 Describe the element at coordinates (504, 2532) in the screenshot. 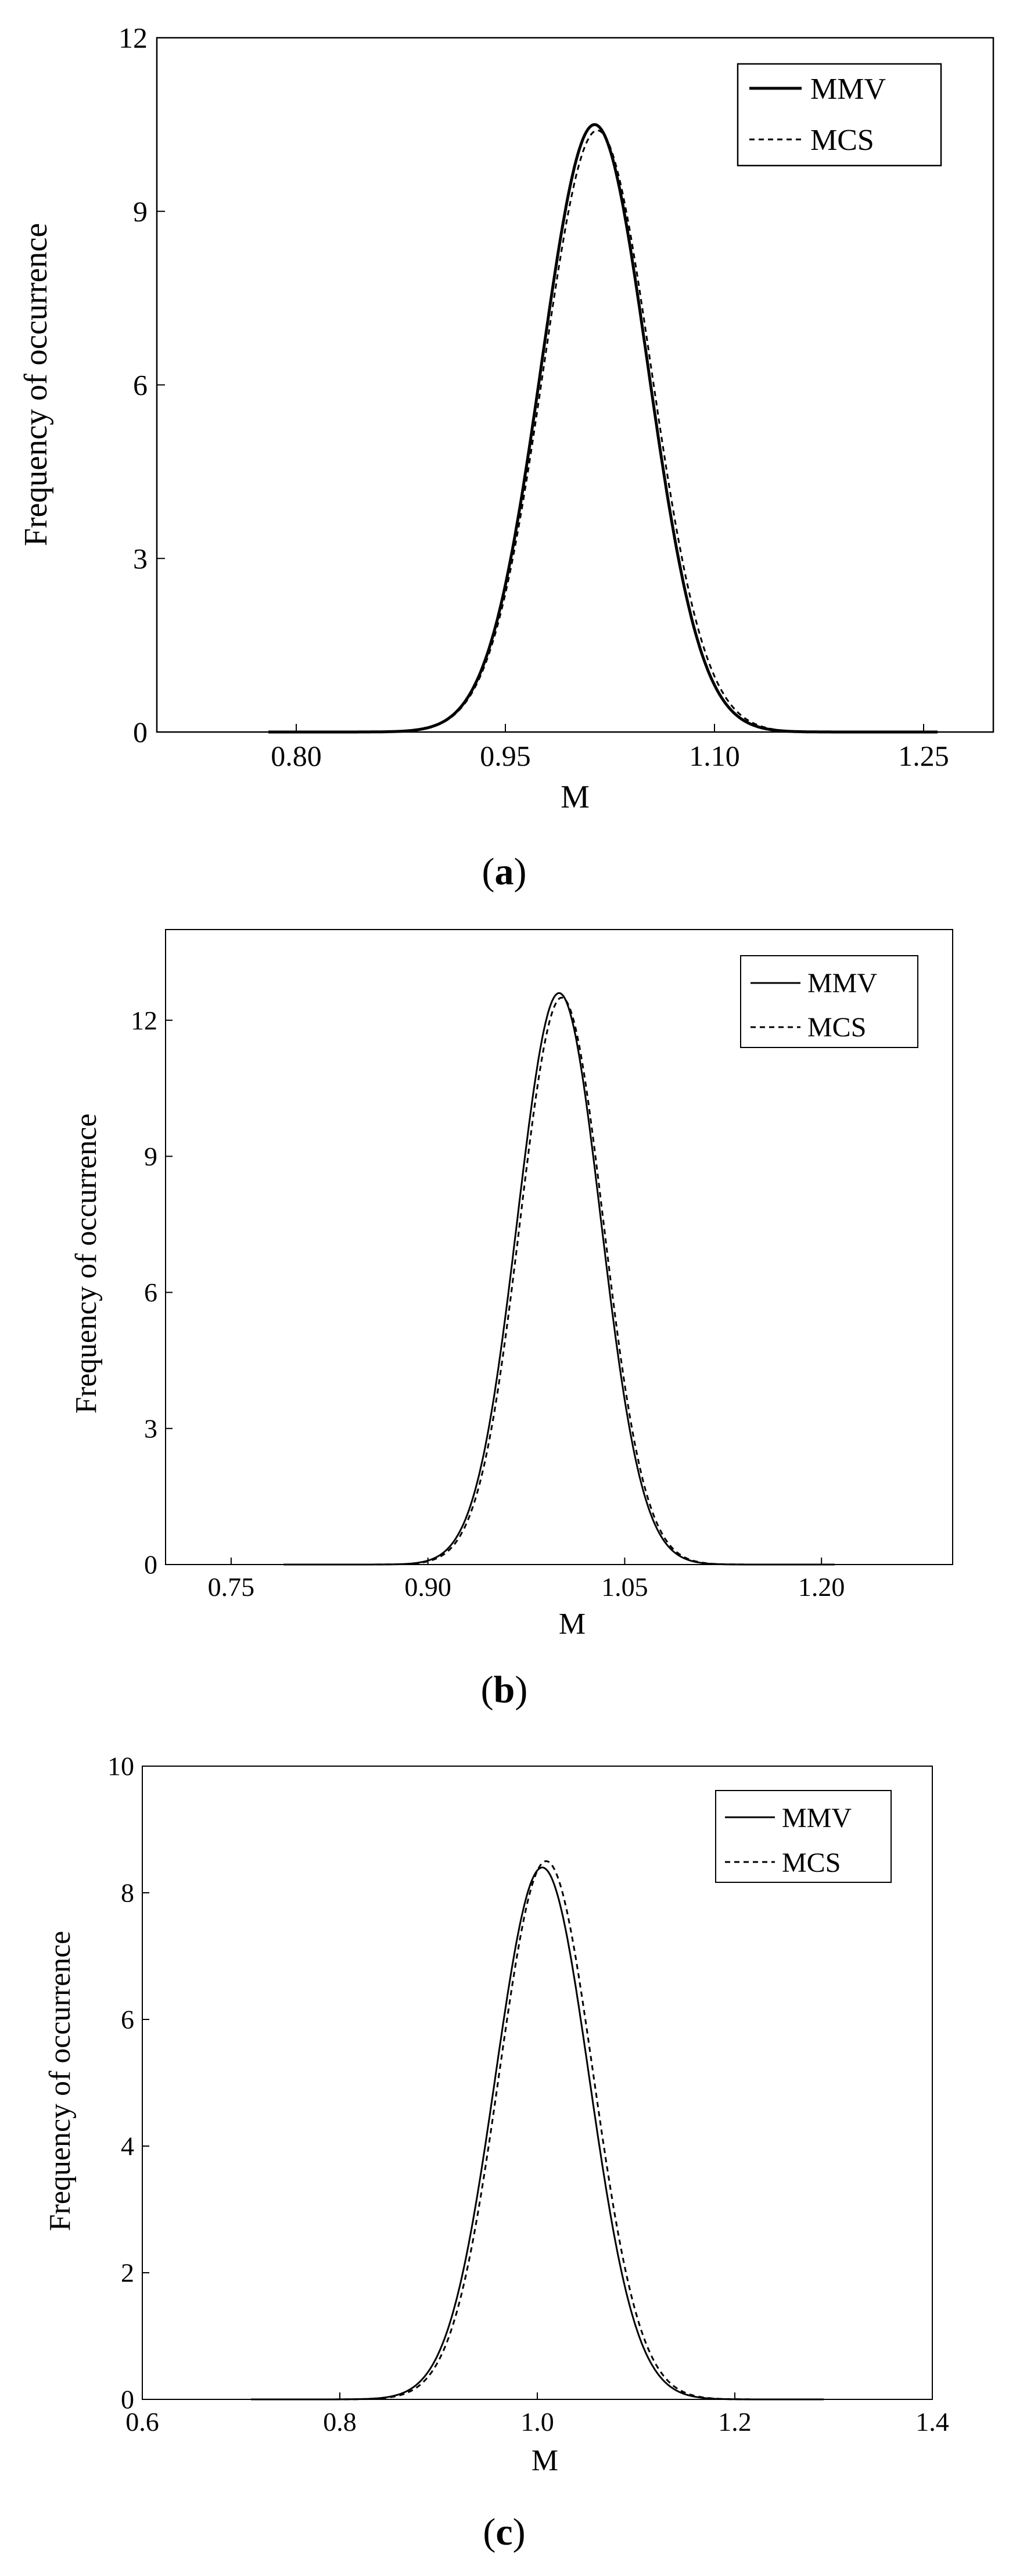

I see `panel-caption: (c)` at that location.